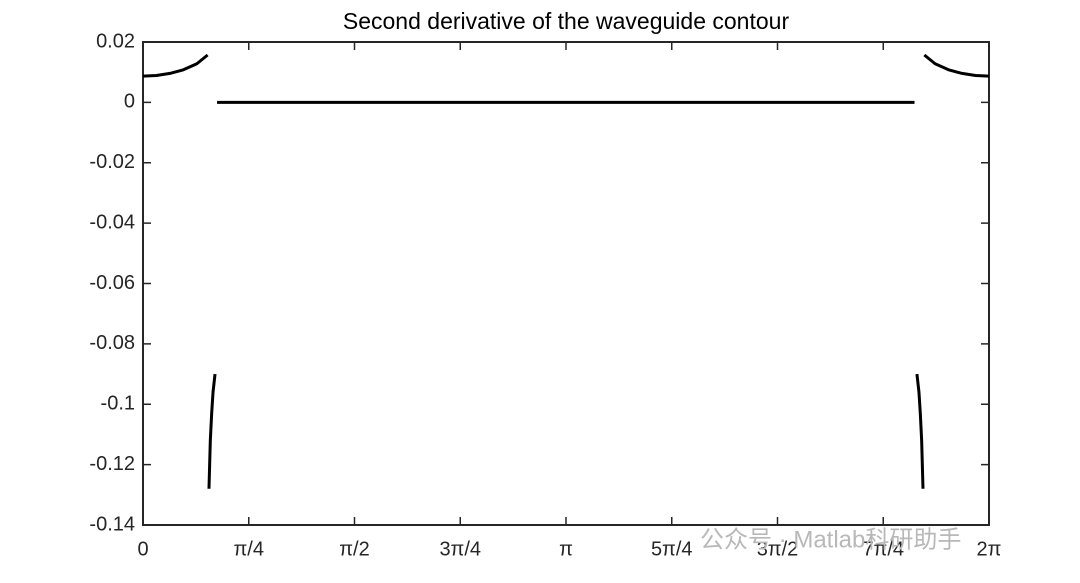 This screenshot has width=1080, height=583. What do you see at coordinates (118, 404) in the screenshot?
I see `y-tick-label: -0.1` at bounding box center [118, 404].